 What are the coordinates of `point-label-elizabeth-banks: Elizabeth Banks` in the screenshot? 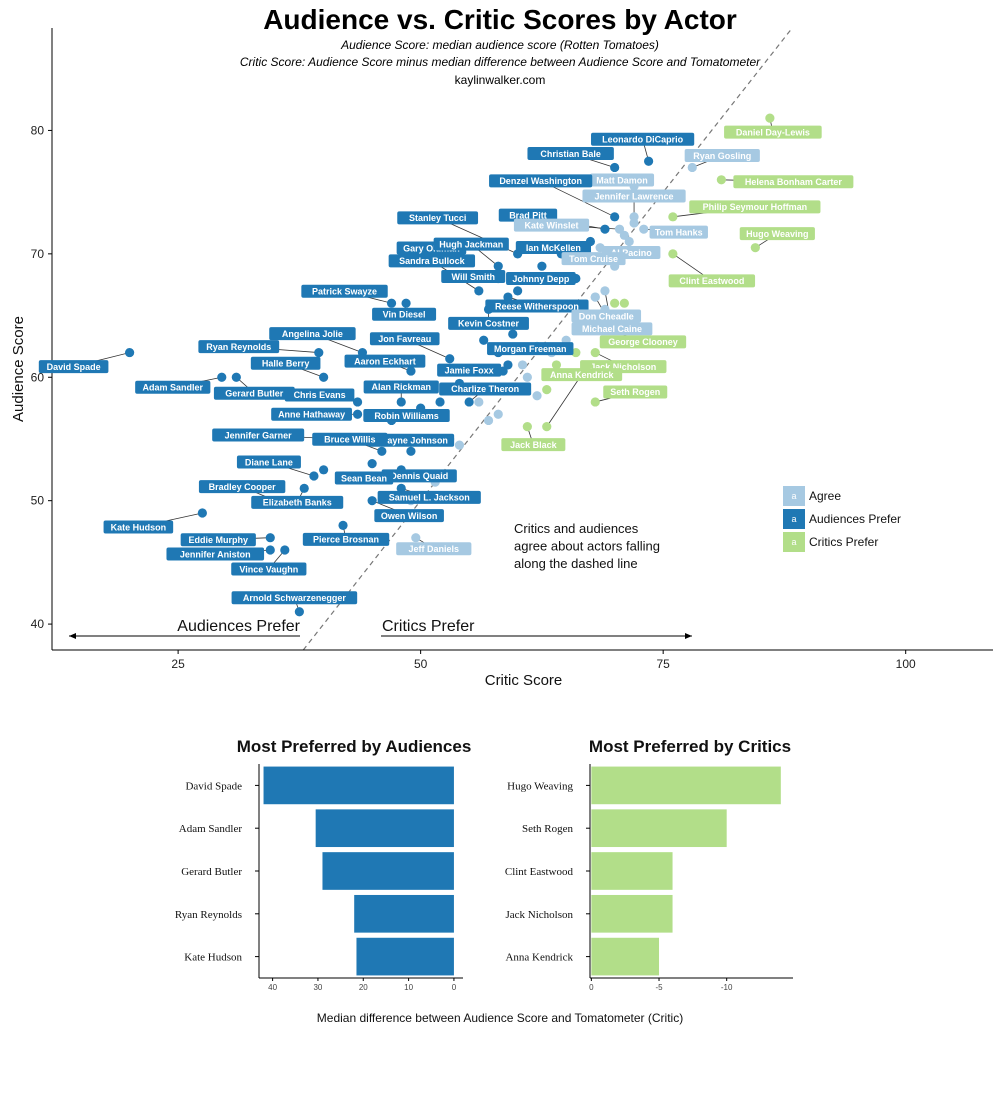 It's located at (297, 502).